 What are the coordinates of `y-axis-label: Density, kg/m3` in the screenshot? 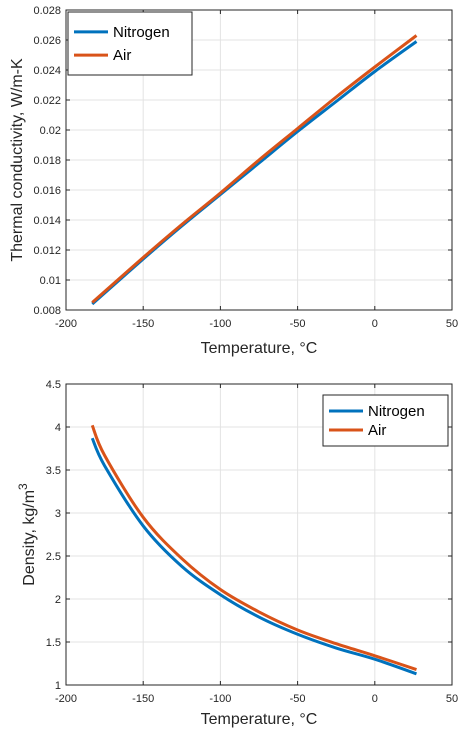 It's located at (27, 534).